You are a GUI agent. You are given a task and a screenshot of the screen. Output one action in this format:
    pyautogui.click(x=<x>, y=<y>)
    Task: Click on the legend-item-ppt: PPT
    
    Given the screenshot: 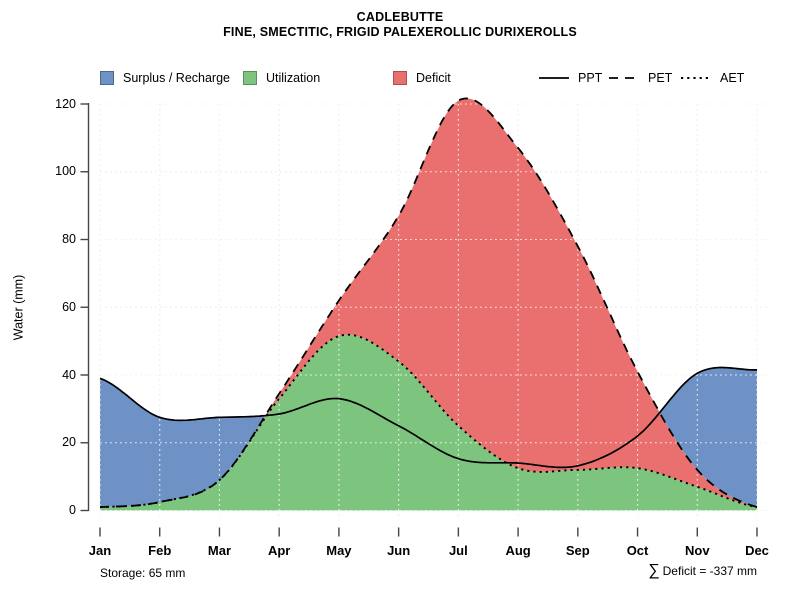 What is the action you would take?
    pyautogui.click(x=570, y=78)
    